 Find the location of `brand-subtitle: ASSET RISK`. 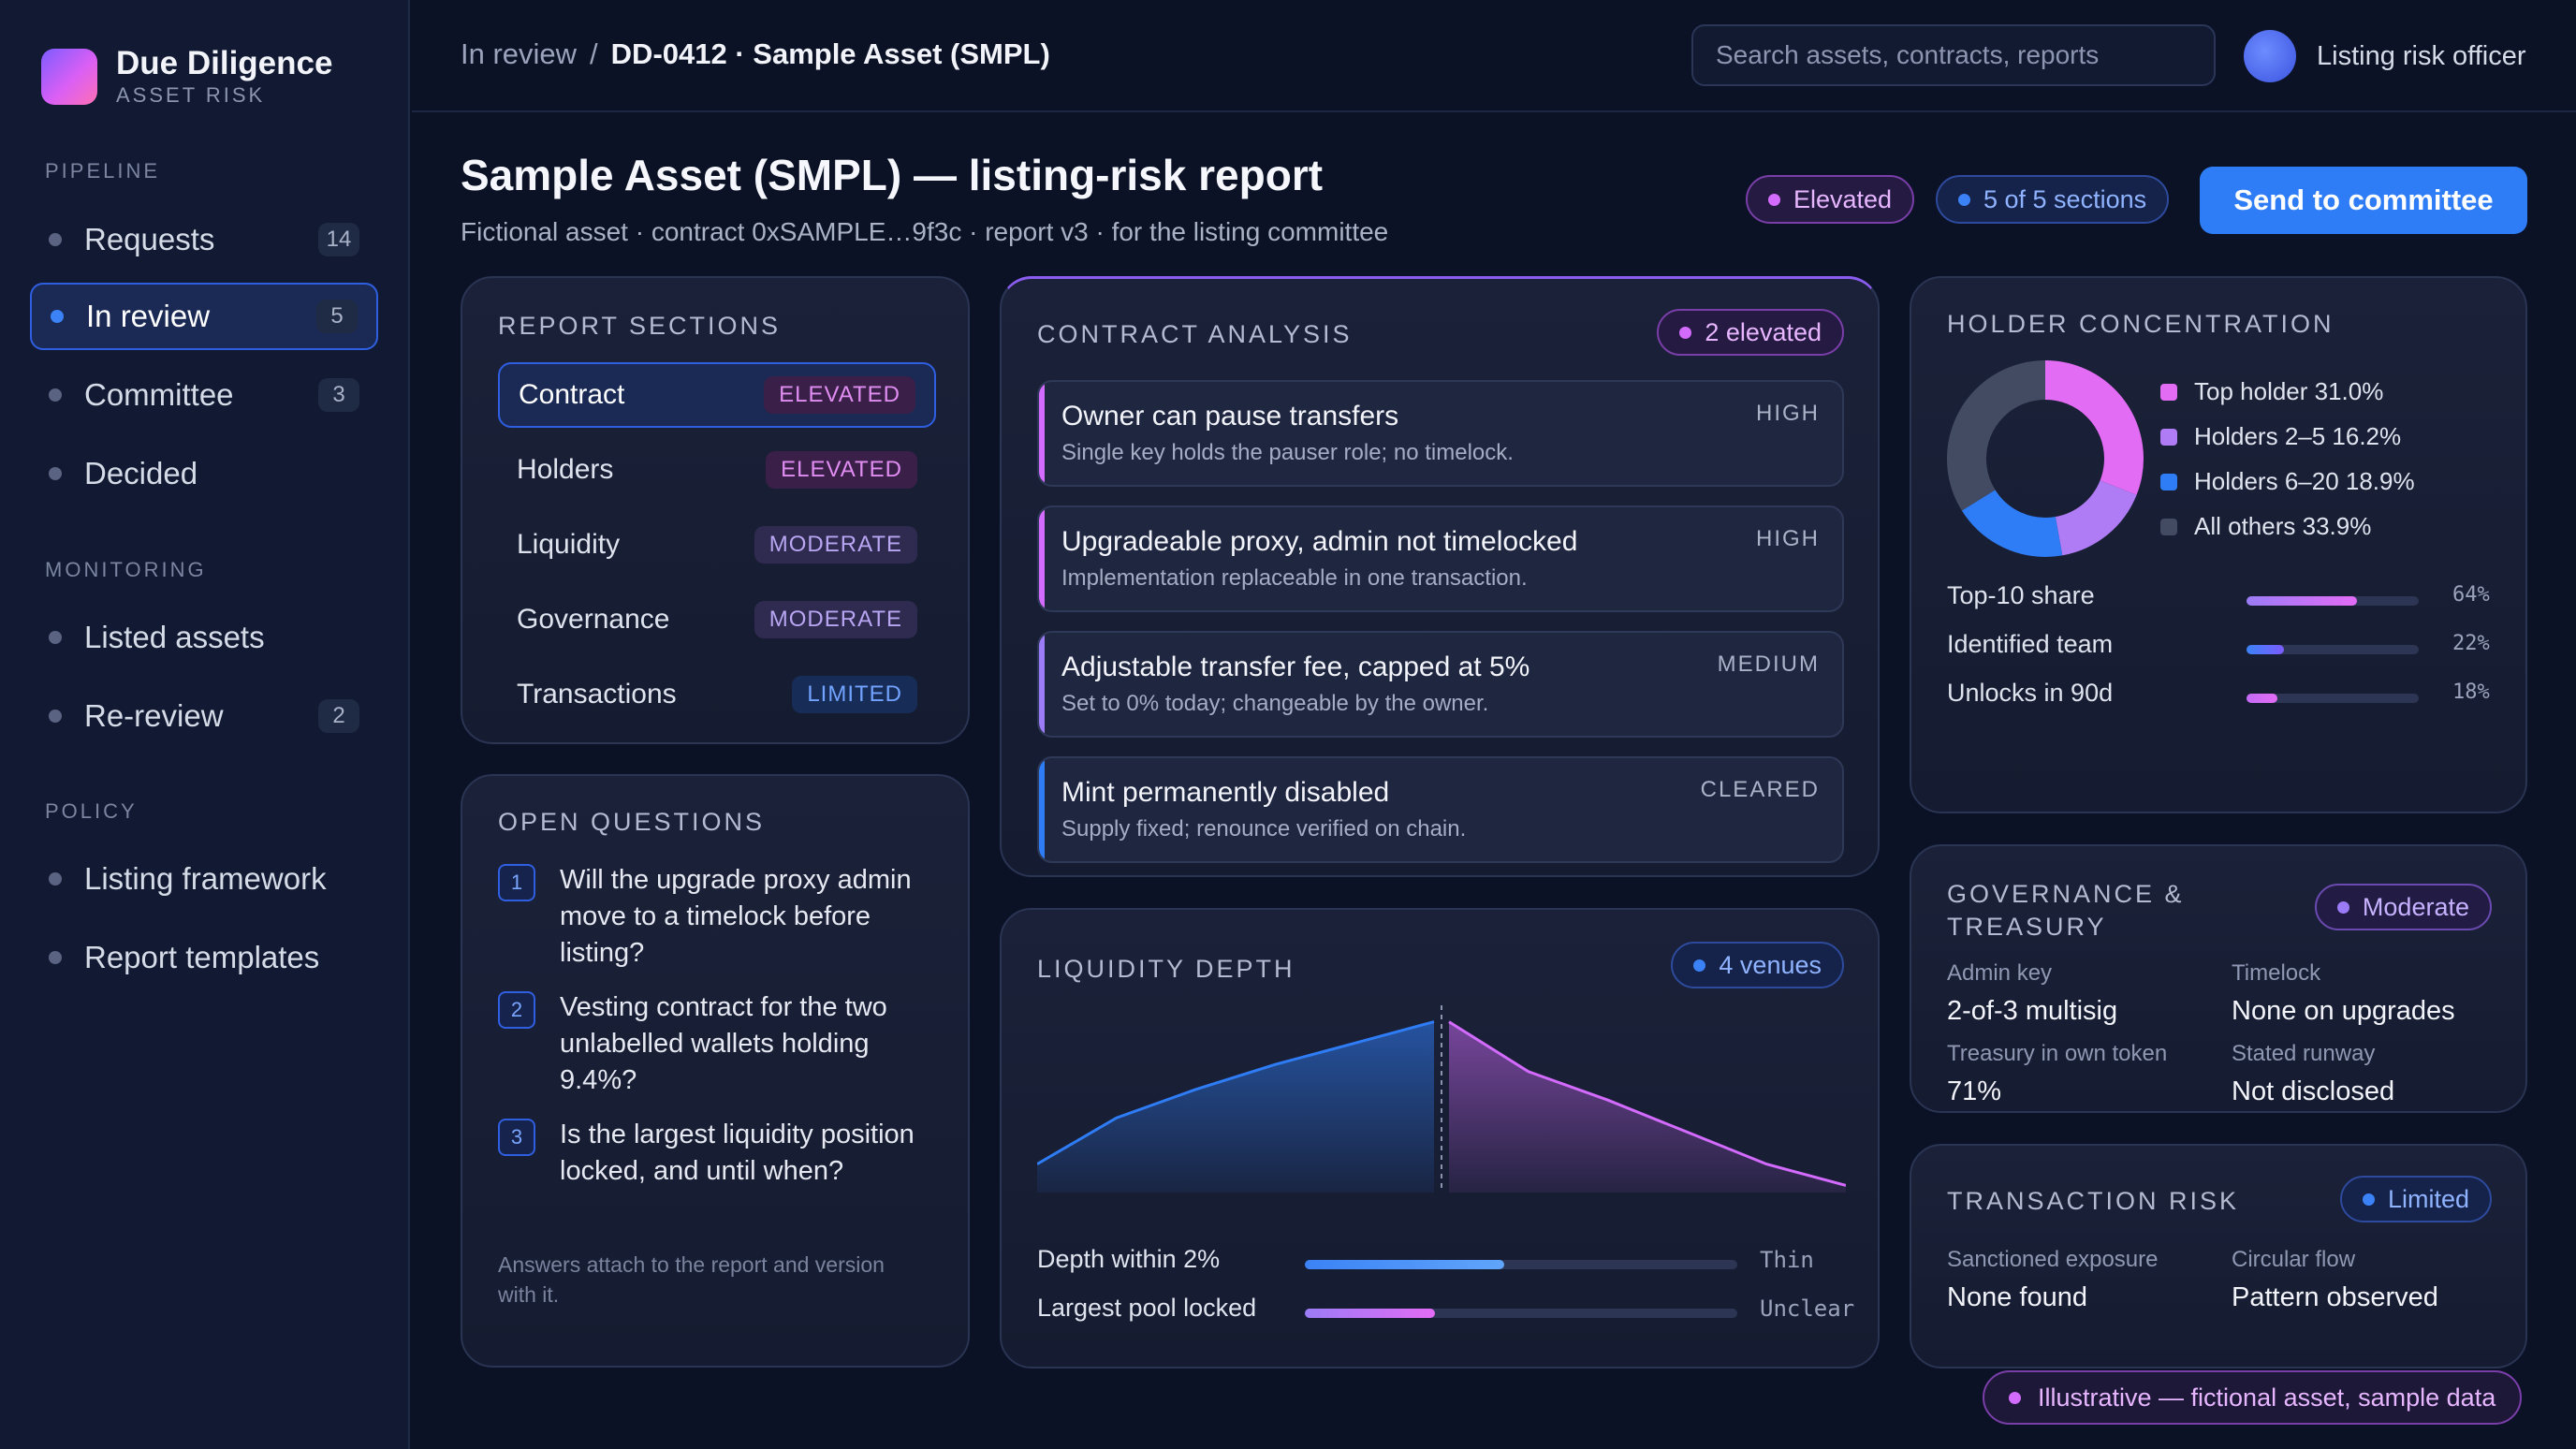

brand-subtitle: ASSET RISK is located at coordinates (191, 95).